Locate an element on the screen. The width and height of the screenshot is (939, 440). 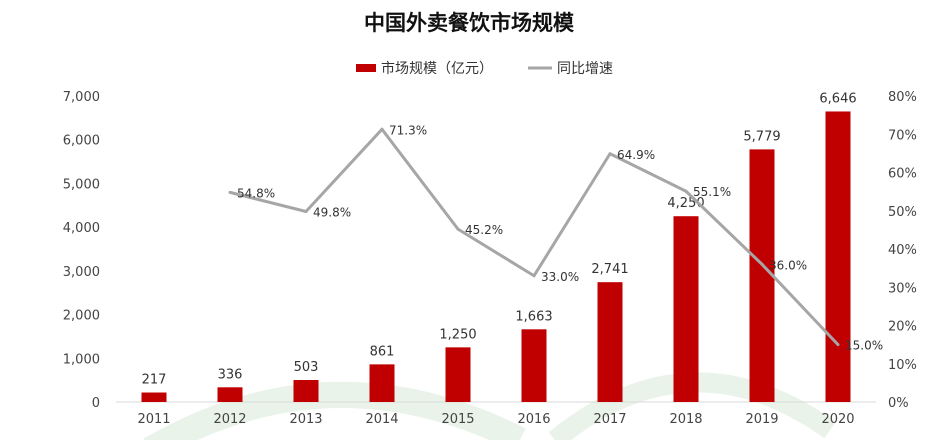
bar-value-label: 861 is located at coordinates (382, 351).